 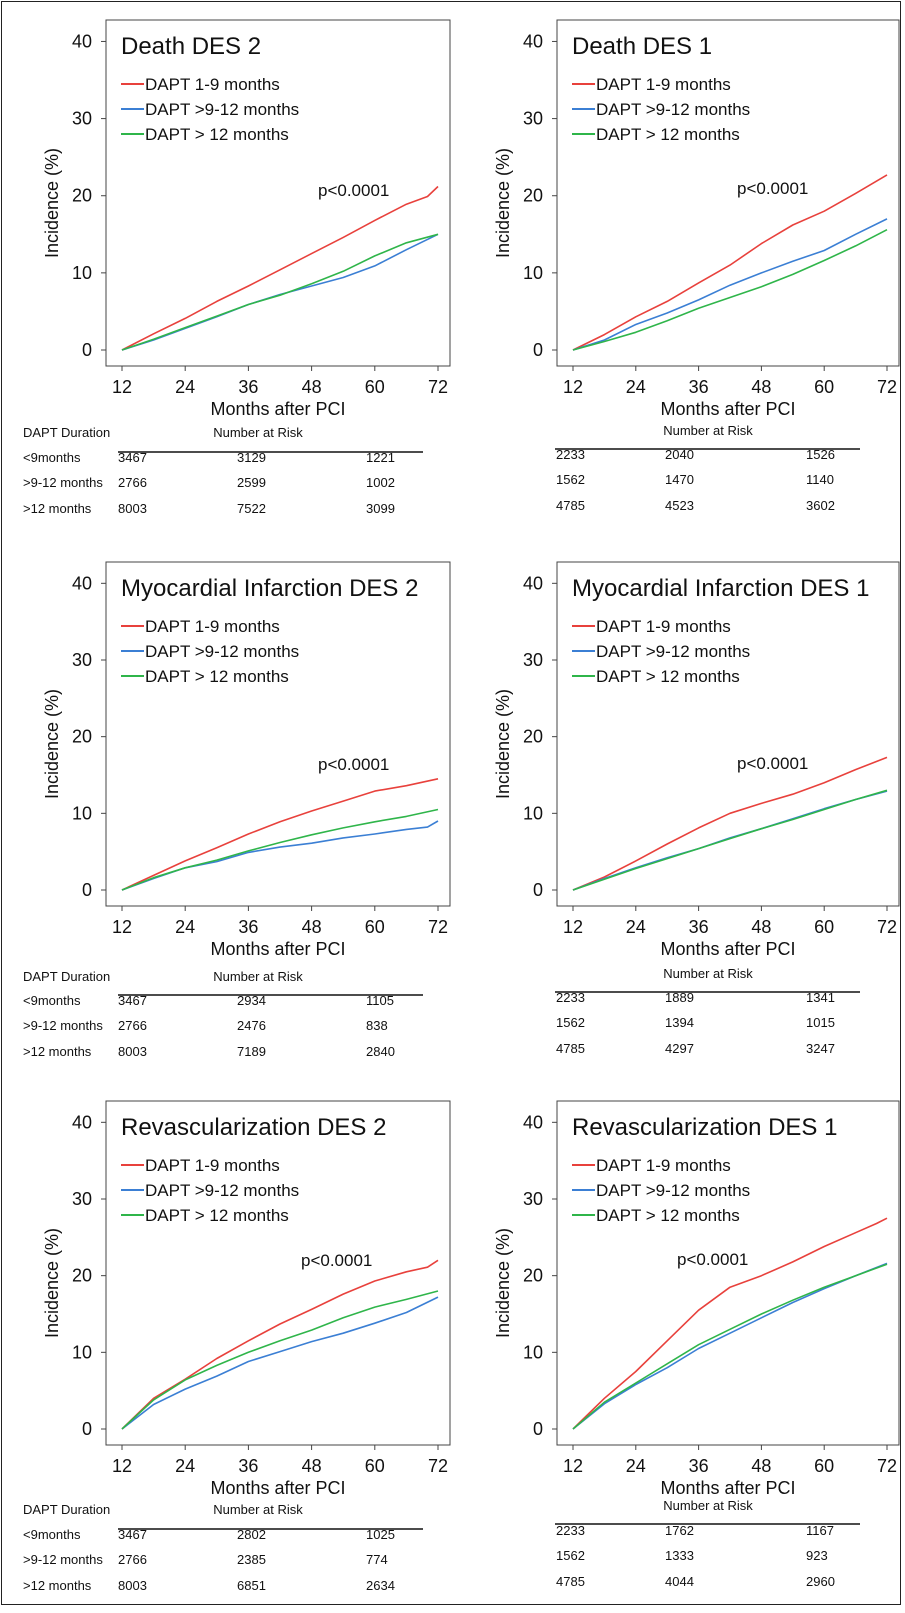 I want to click on risk-value: 7189, so click(x=251, y=1051).